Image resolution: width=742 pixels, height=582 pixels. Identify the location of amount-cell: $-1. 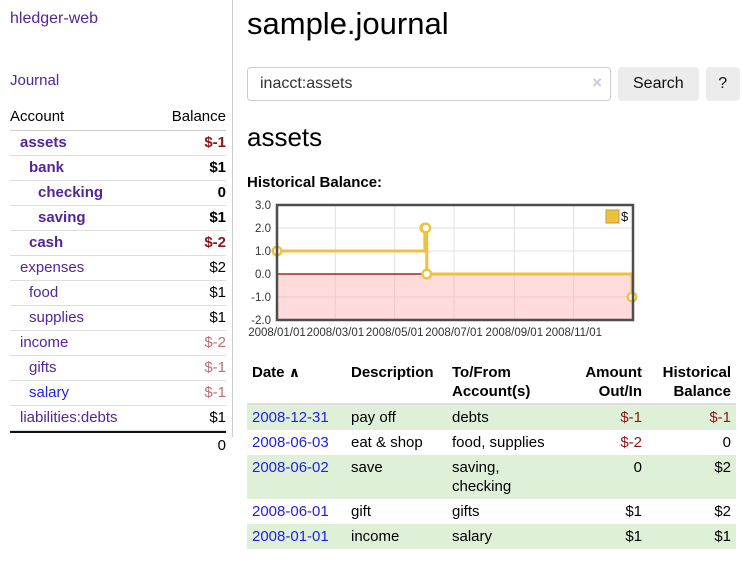
(631, 418).